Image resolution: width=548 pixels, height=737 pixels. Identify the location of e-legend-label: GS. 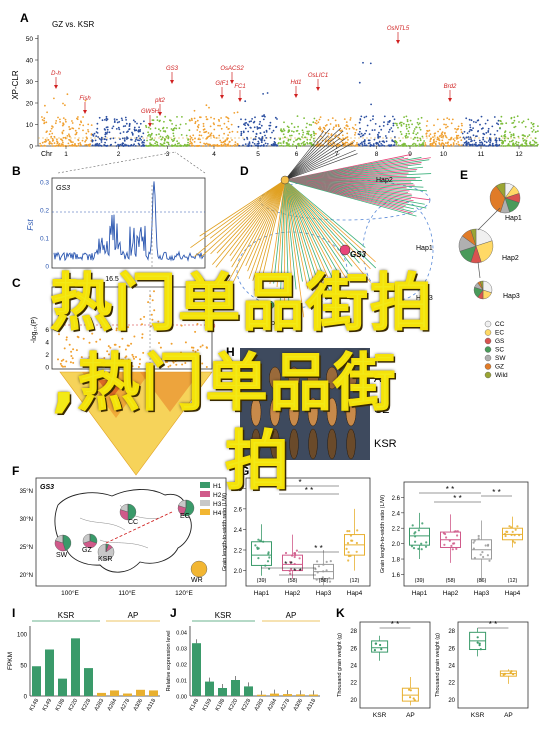
(500, 341).